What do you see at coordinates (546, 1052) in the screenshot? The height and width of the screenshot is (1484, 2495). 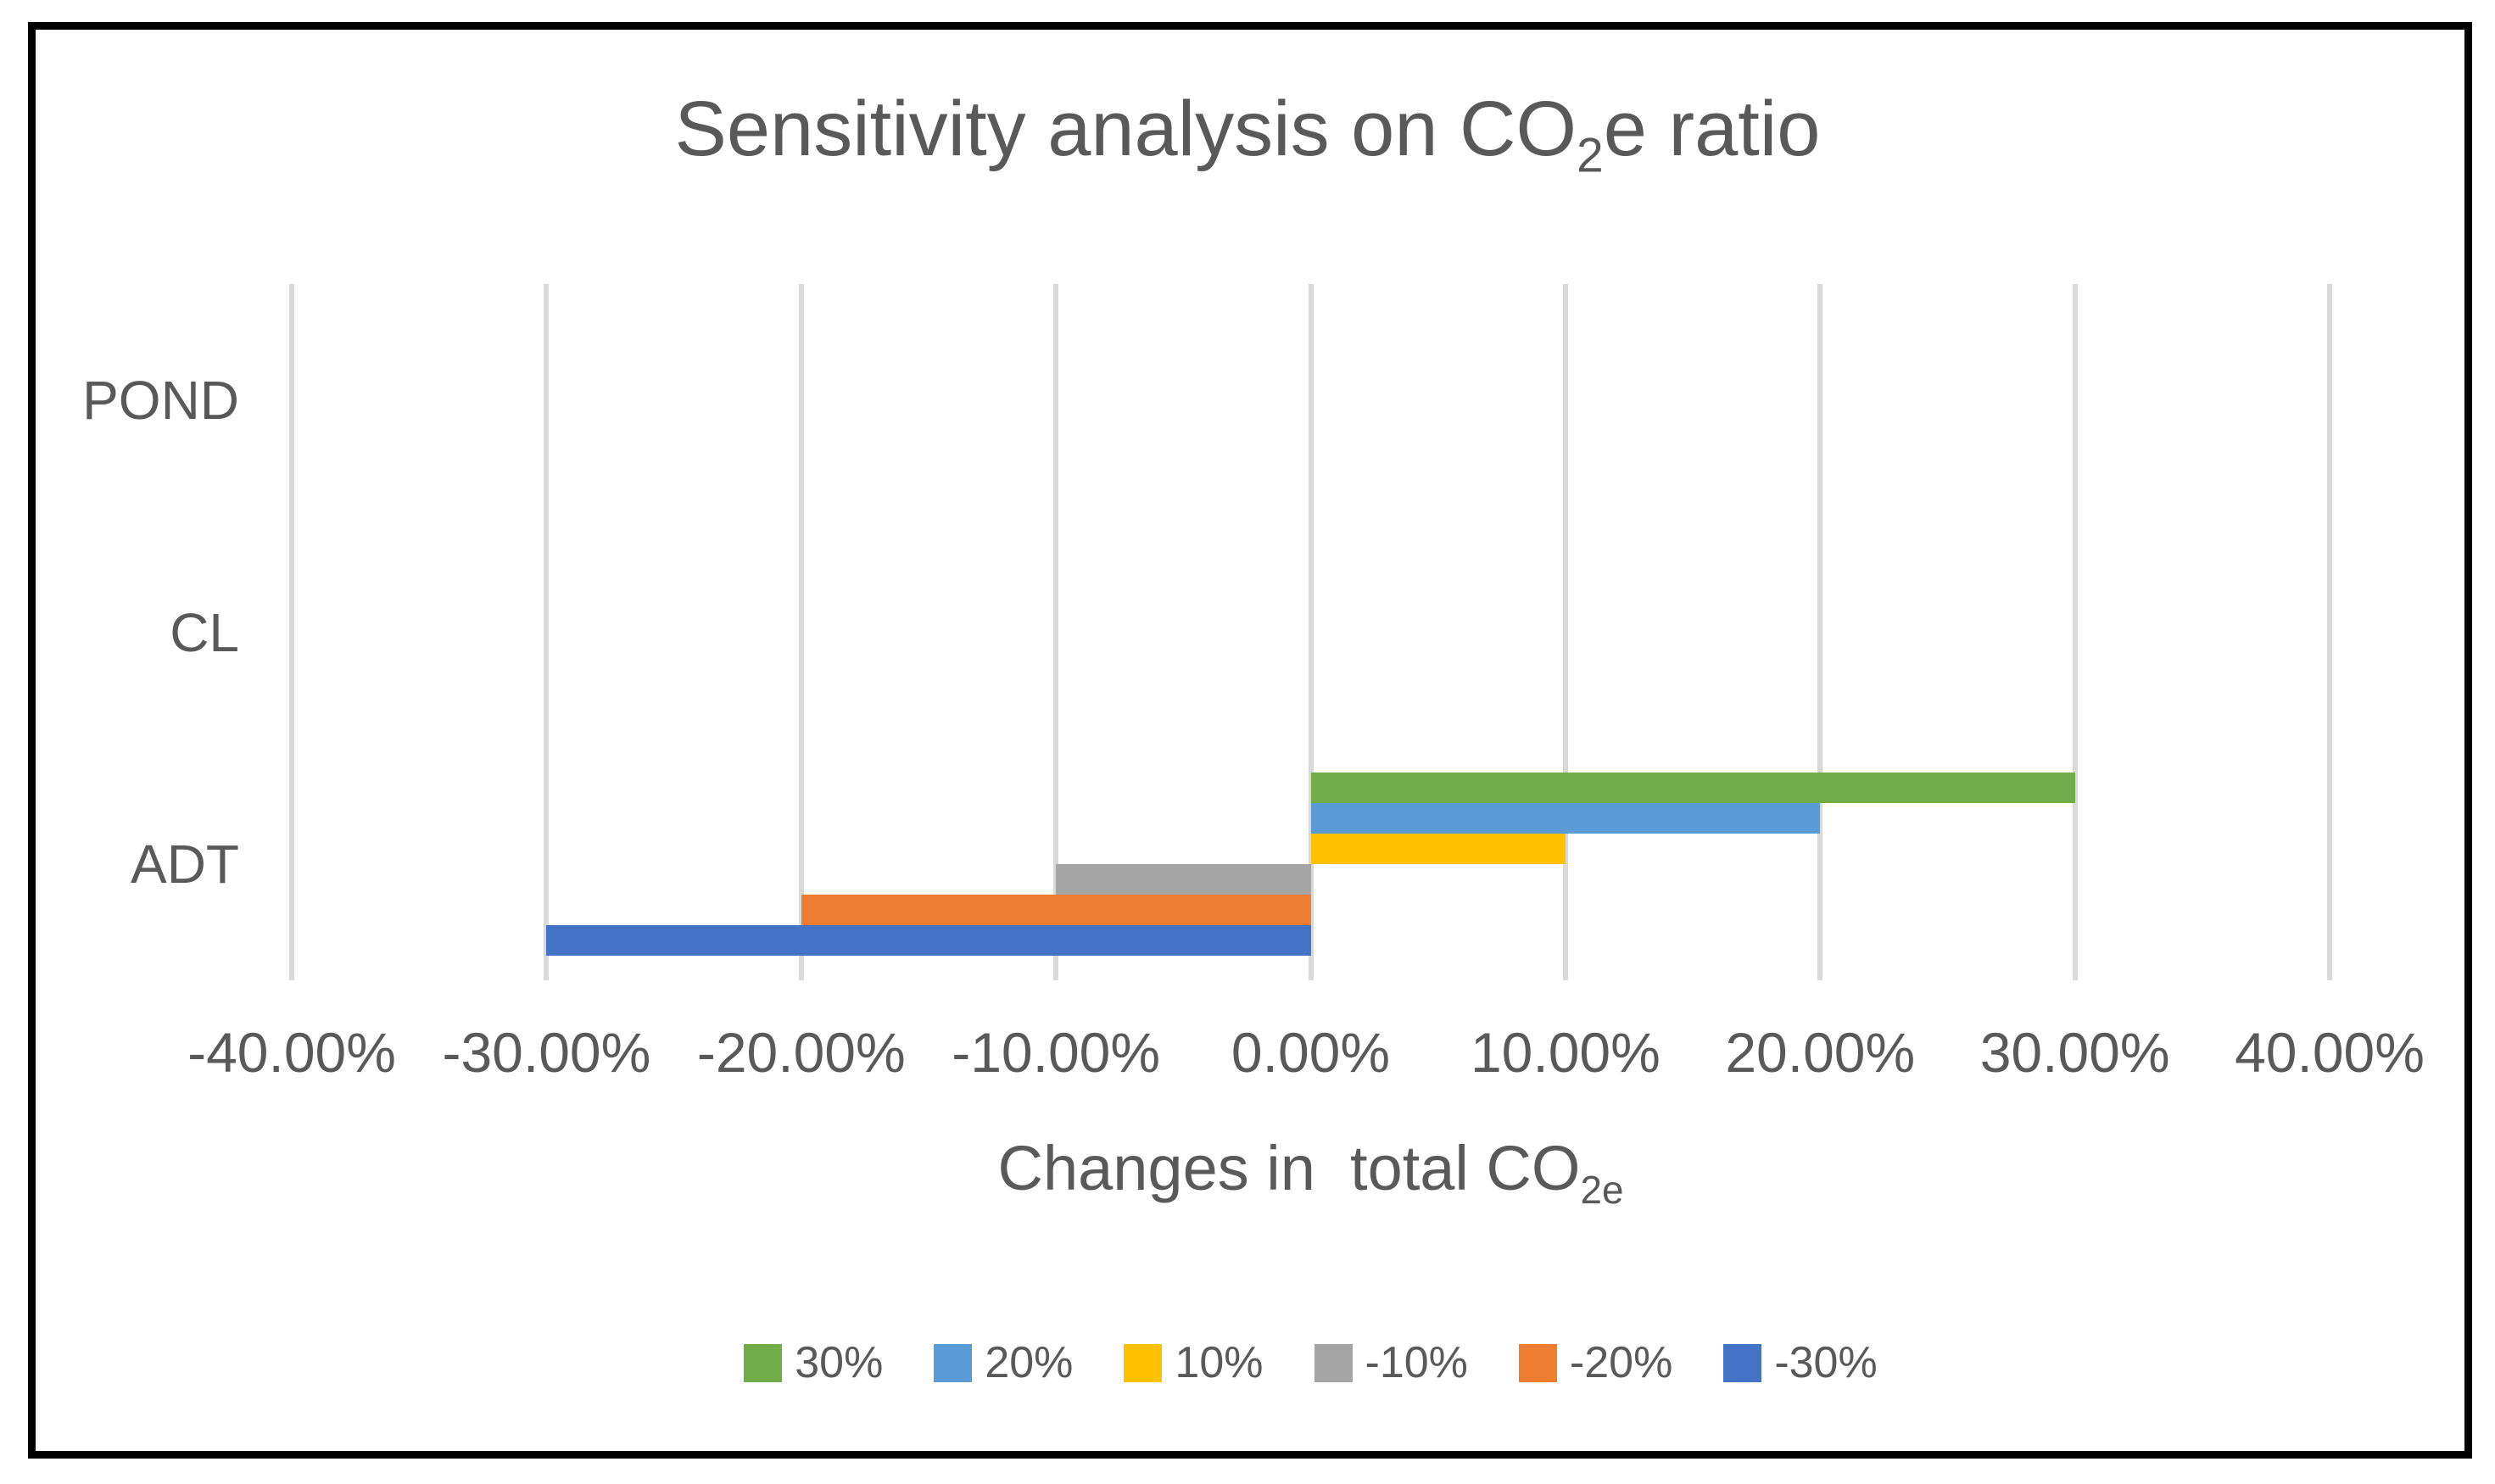 I see `x-tick-label: -30.00%` at bounding box center [546, 1052].